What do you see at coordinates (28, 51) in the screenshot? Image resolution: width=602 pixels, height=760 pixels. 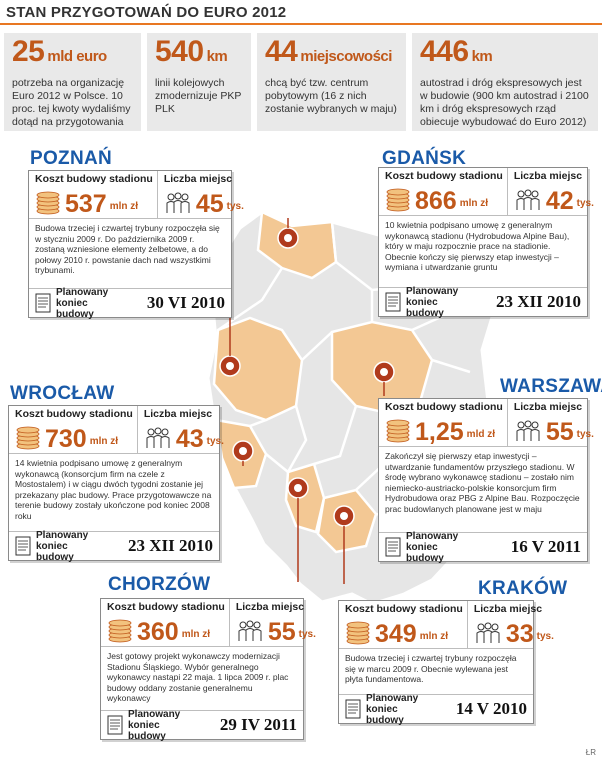 I see `stat-value: 25` at bounding box center [28, 51].